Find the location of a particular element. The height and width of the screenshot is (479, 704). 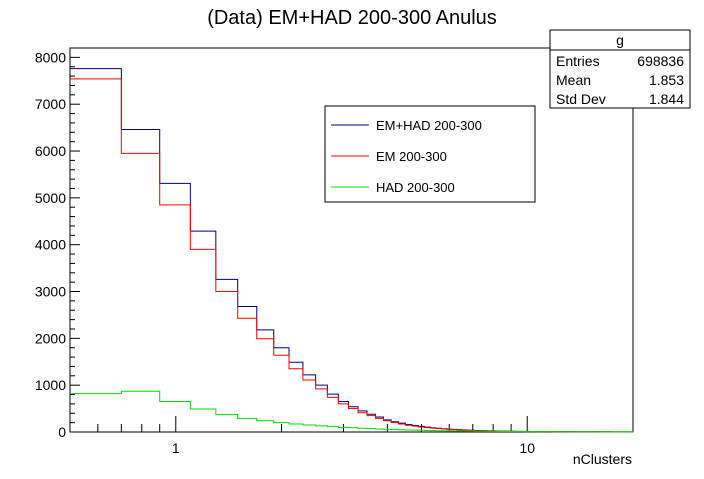

stats-row-label: Mean is located at coordinates (573, 80).